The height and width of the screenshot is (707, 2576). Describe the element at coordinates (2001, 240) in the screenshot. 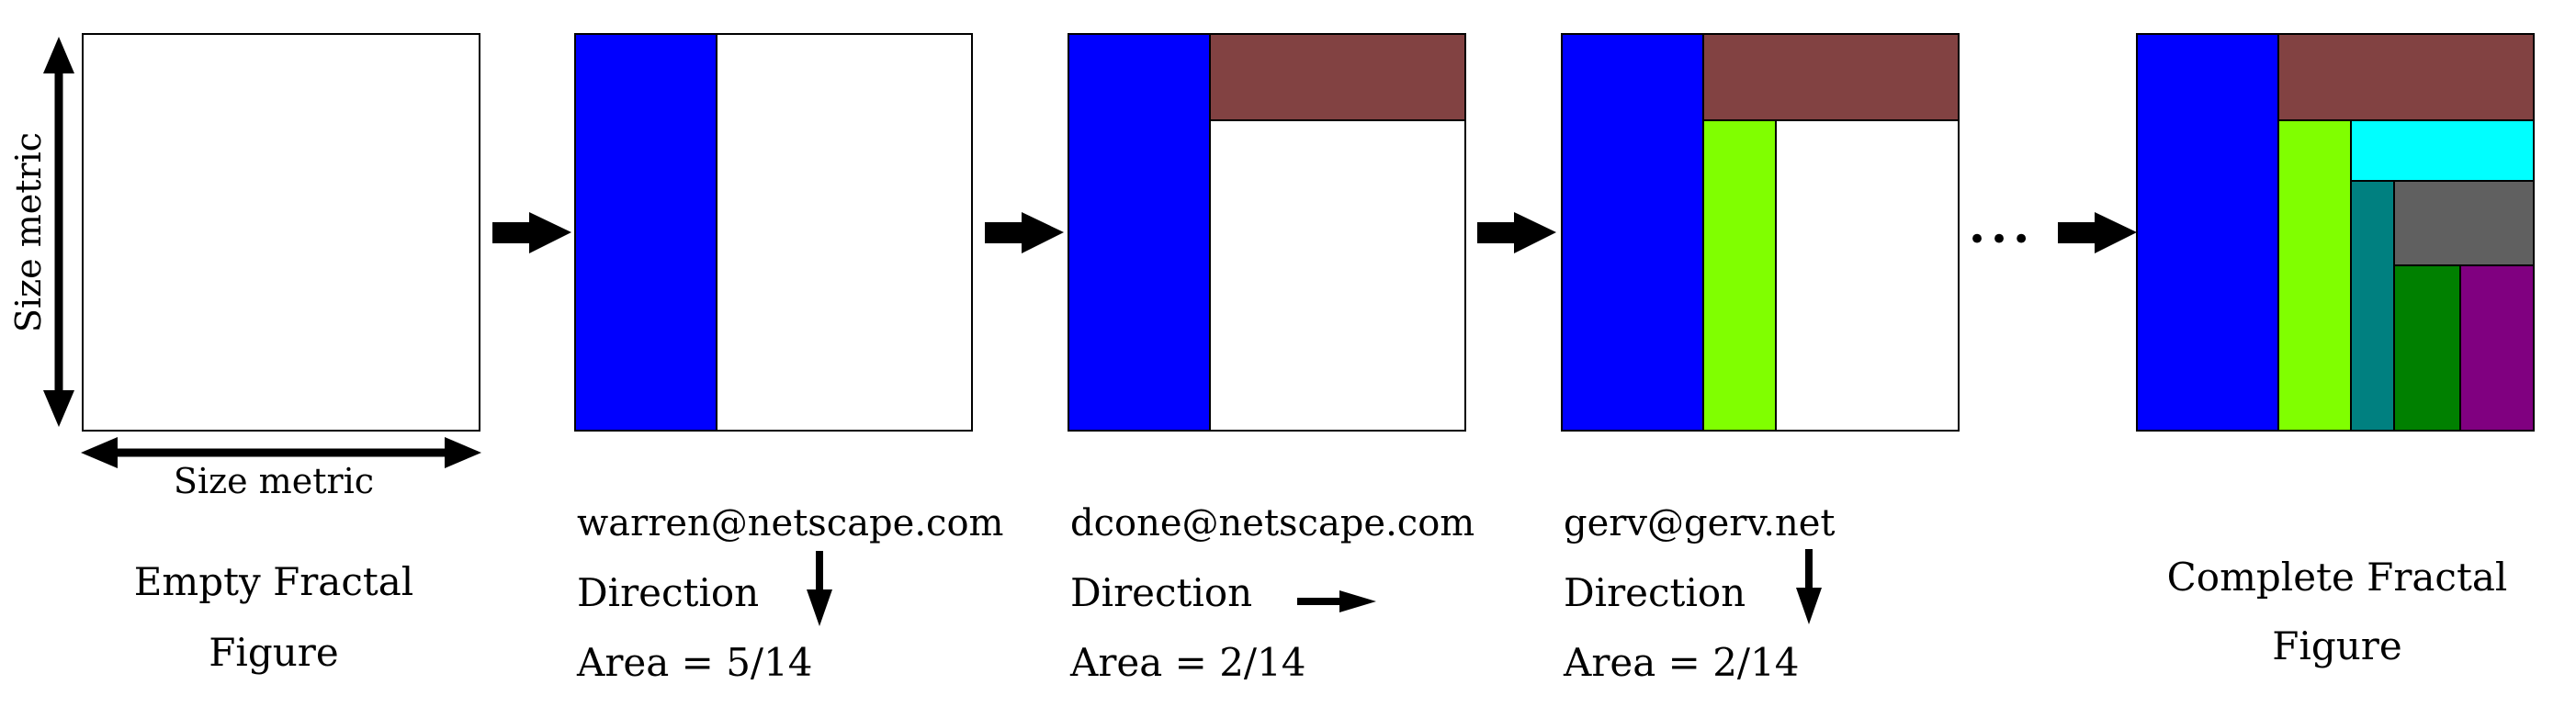

I see `ellipsis: •••` at that location.